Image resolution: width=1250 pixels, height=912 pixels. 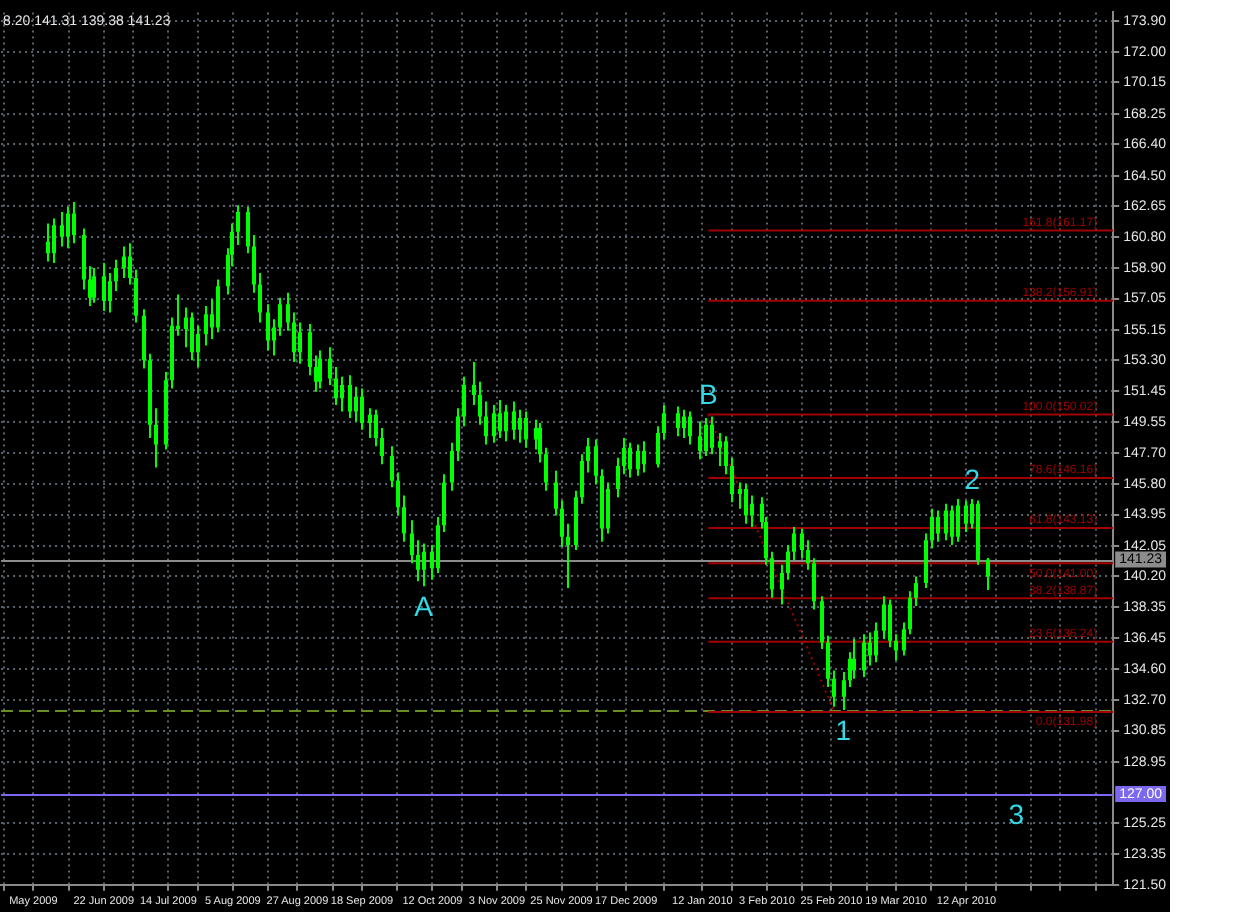 What do you see at coordinates (424, 606) in the screenshot?
I see `annotation: A` at bounding box center [424, 606].